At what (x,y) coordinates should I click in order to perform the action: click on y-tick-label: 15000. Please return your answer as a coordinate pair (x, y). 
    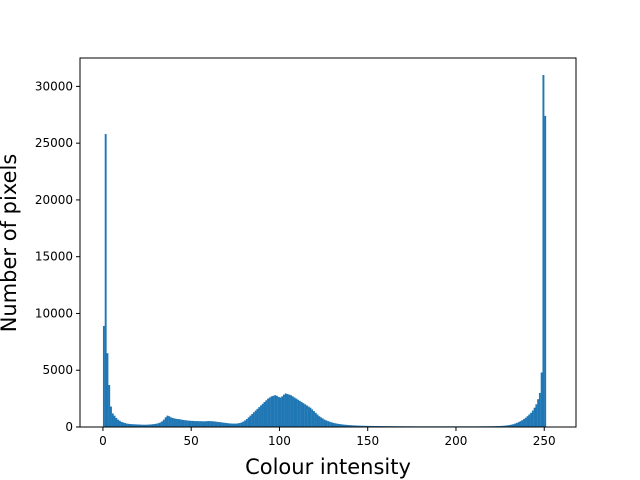
    Looking at the image, I should click on (54, 257).